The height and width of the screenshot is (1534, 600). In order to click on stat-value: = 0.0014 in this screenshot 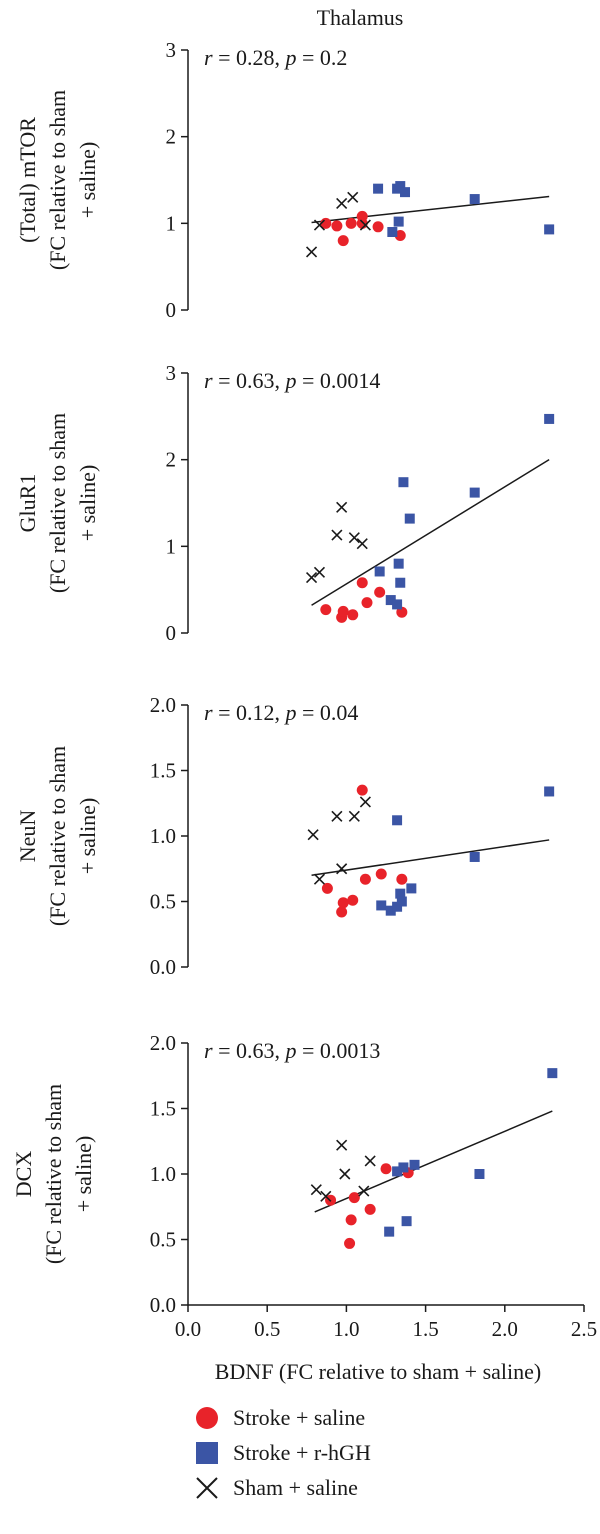, I will do `click(338, 380)`.